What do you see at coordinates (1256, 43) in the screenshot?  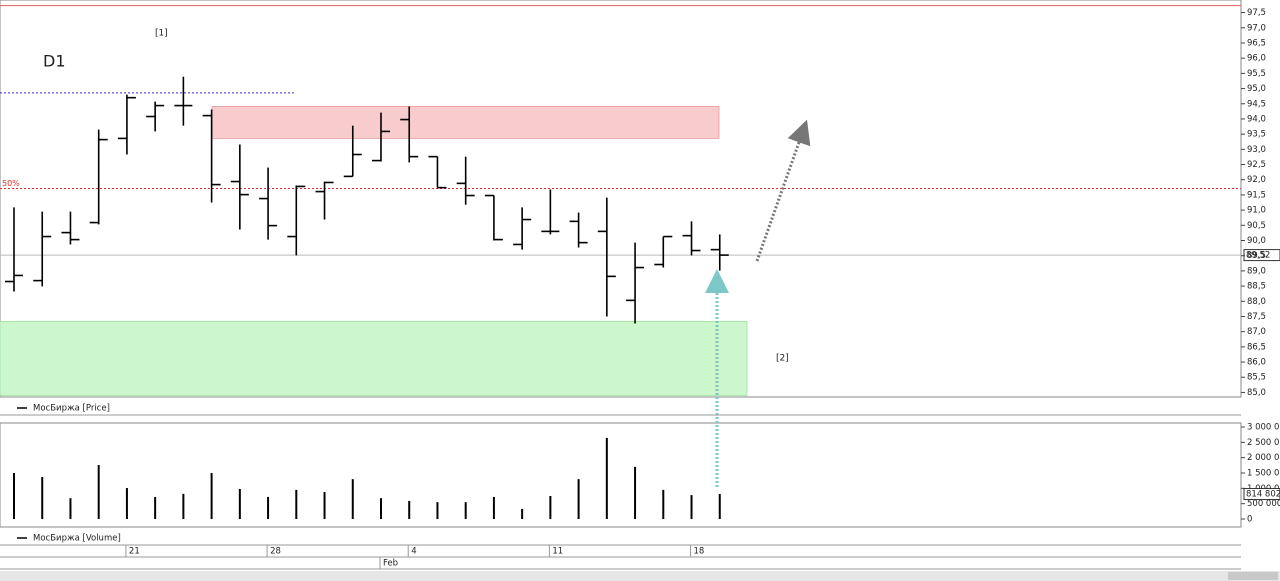 I see `y-tick-label: 96,5` at bounding box center [1256, 43].